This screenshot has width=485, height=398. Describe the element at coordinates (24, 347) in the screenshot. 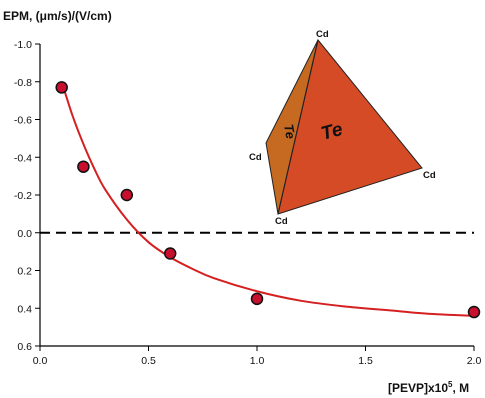

I see `y-tick-label: 0.6` at that location.